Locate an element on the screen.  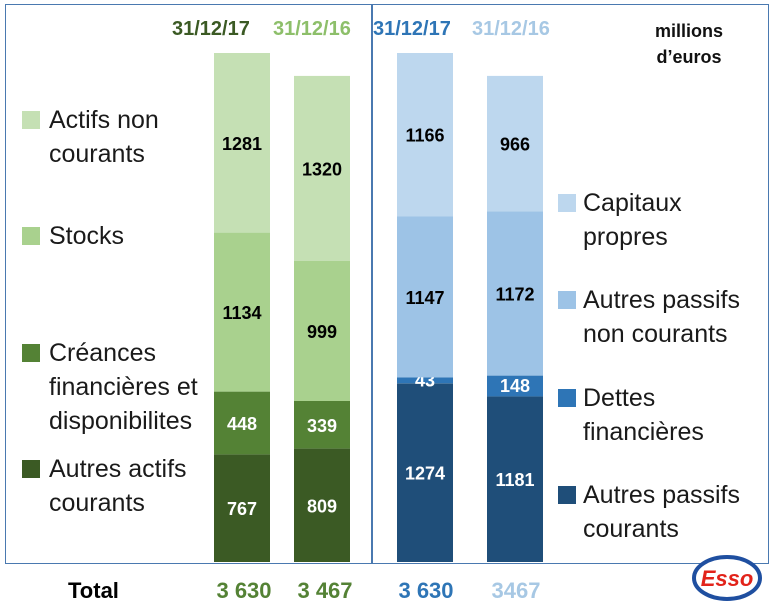
data-label-actif-0-2: 1134 is located at coordinates (241, 313).